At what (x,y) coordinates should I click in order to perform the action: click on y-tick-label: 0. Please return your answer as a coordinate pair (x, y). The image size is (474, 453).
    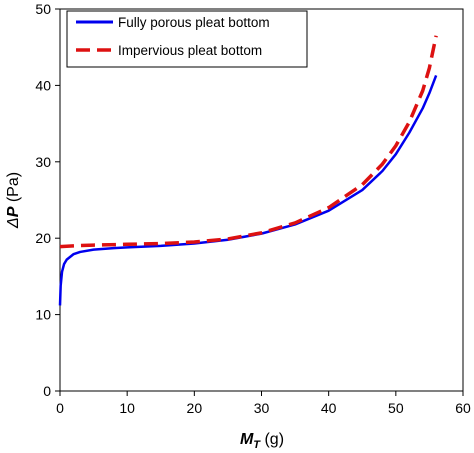
    Looking at the image, I should click on (47, 391).